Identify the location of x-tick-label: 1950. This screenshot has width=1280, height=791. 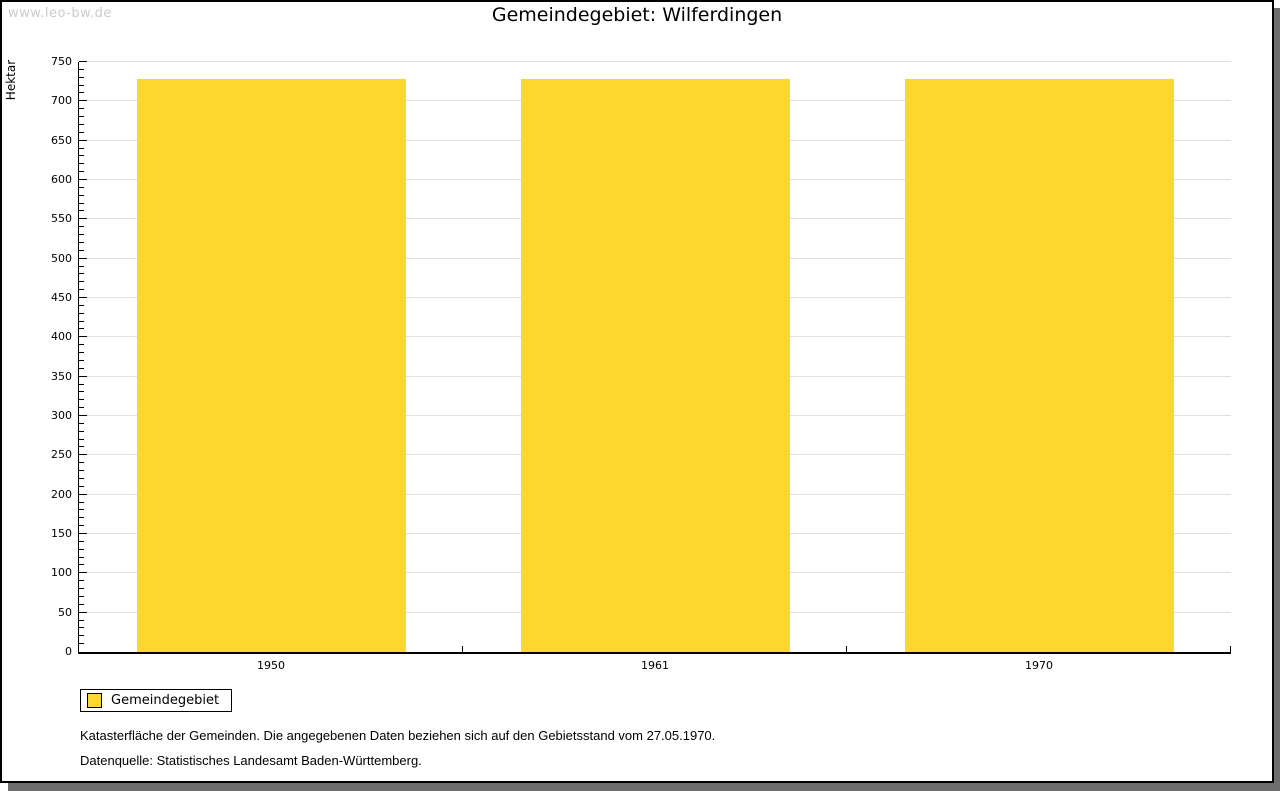
(271, 665).